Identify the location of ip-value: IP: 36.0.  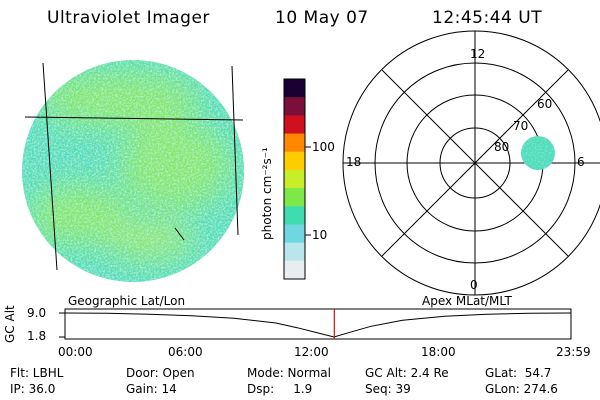
(33, 389).